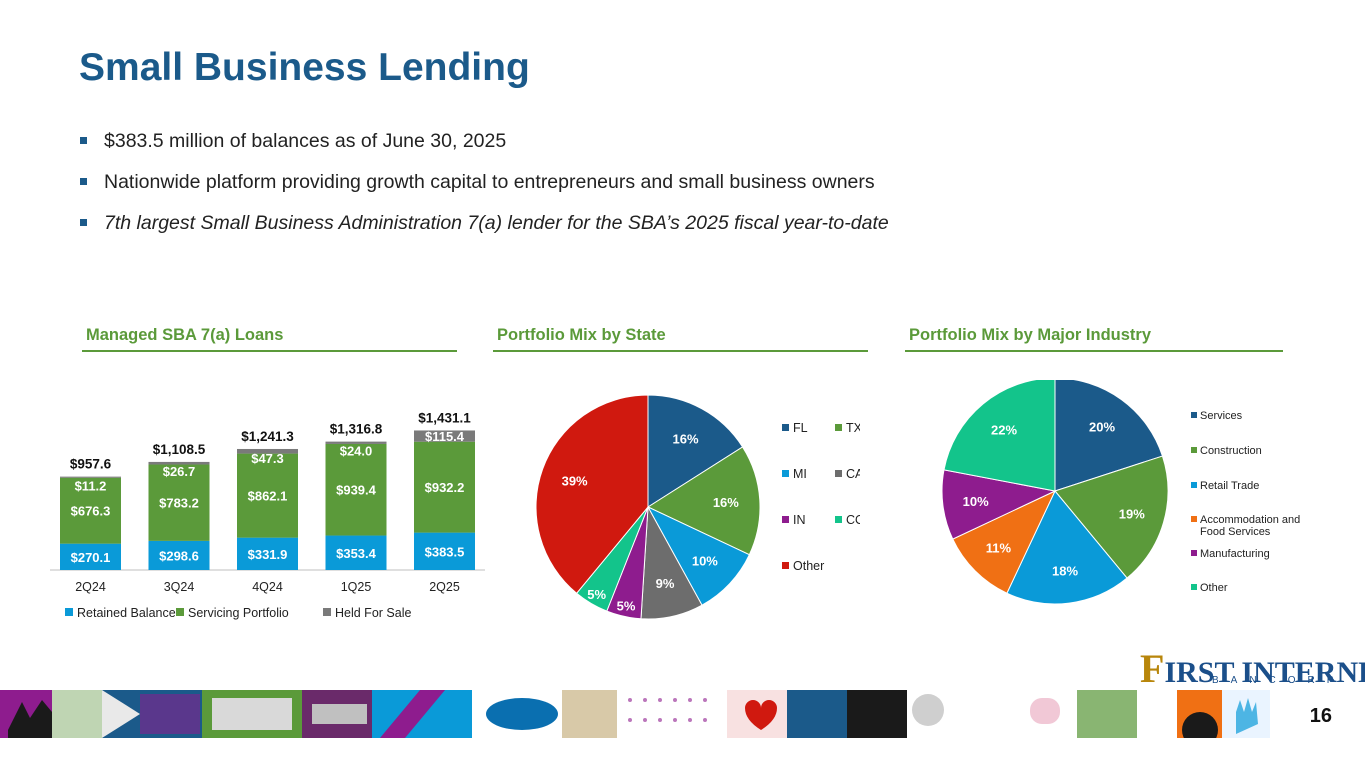  I want to click on bar-data-label: $26.7, so click(179, 471).